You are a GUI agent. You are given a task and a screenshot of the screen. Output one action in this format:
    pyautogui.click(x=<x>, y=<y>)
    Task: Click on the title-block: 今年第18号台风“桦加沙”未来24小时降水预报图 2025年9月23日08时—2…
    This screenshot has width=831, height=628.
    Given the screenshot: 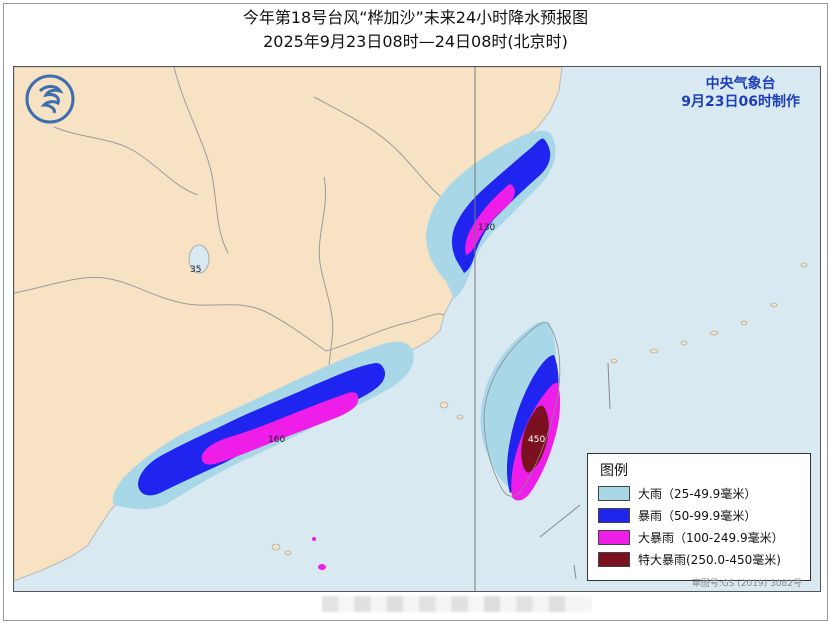 What is the action you would take?
    pyautogui.click(x=415, y=30)
    